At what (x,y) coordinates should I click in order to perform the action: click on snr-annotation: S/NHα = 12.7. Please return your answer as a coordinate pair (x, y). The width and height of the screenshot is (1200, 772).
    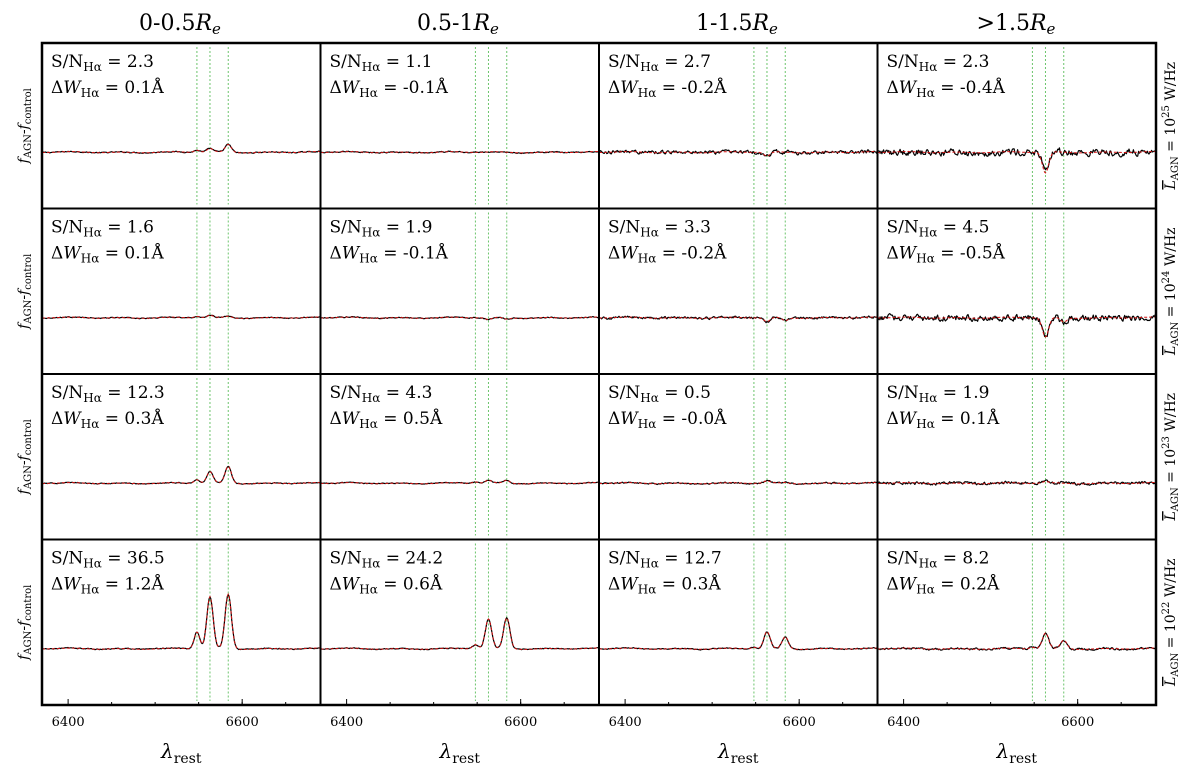
    Looking at the image, I should click on (665, 560).